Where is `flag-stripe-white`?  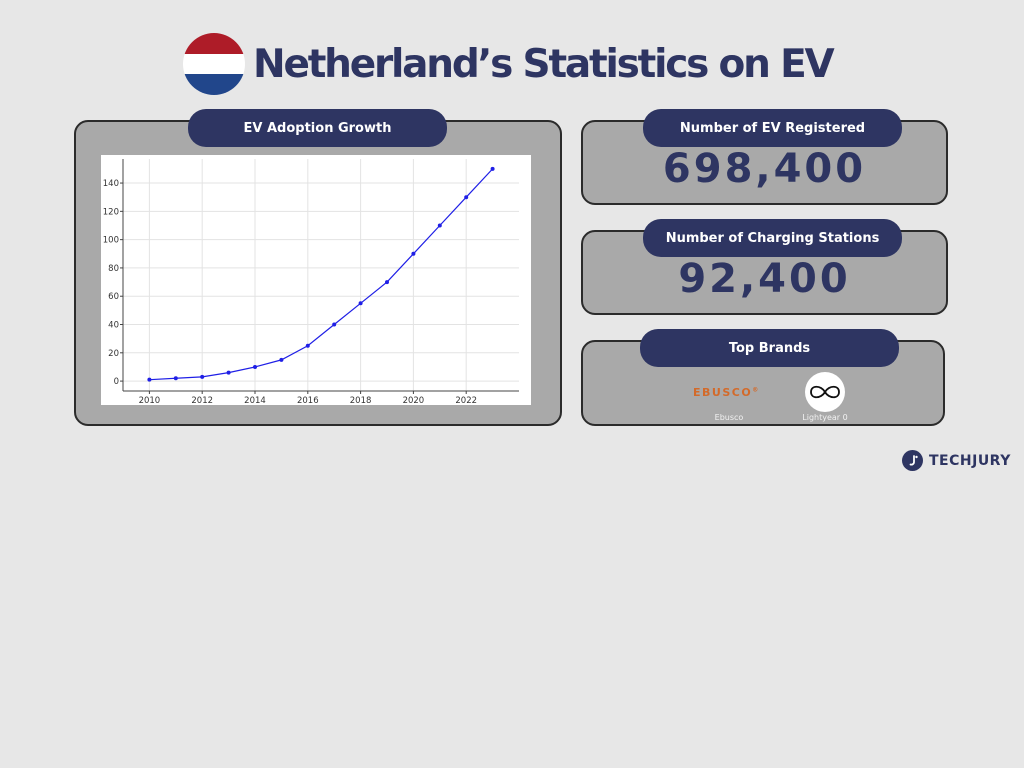
flag-stripe-white is located at coordinates (214, 64).